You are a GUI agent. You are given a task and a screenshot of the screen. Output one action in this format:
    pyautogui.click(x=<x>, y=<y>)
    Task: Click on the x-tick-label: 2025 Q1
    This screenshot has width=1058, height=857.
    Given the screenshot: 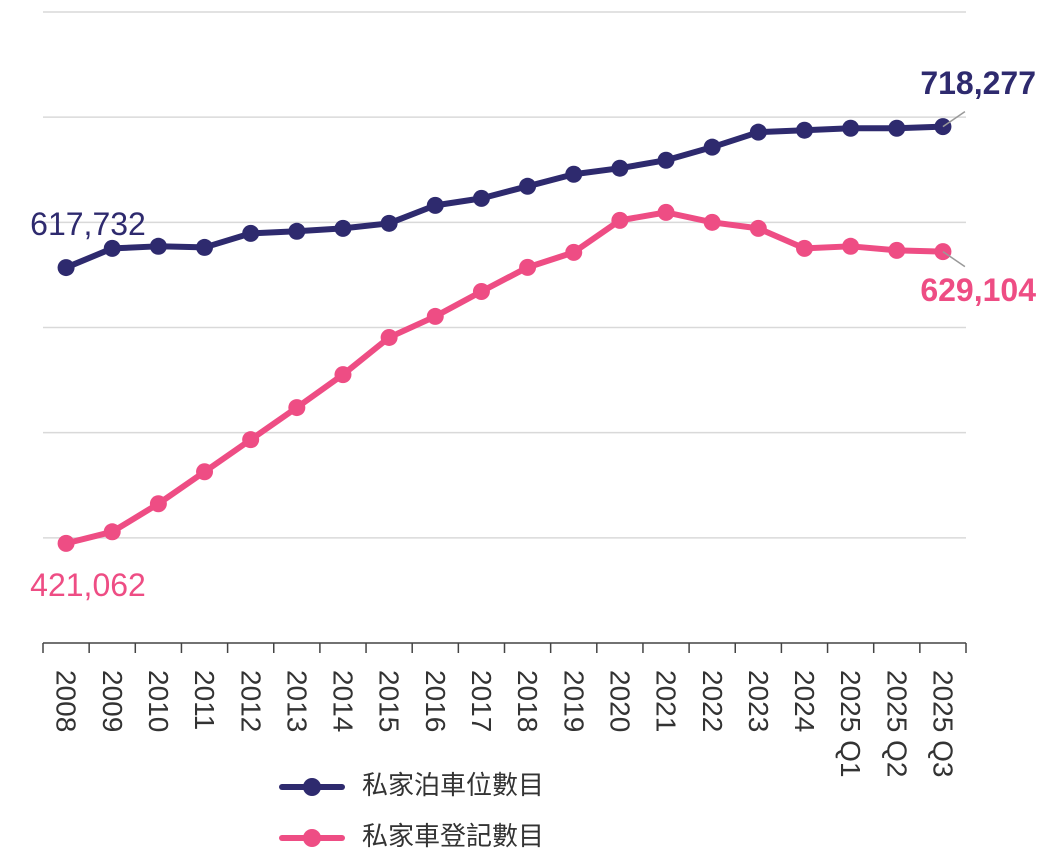 What is the action you would take?
    pyautogui.click(x=850, y=723)
    